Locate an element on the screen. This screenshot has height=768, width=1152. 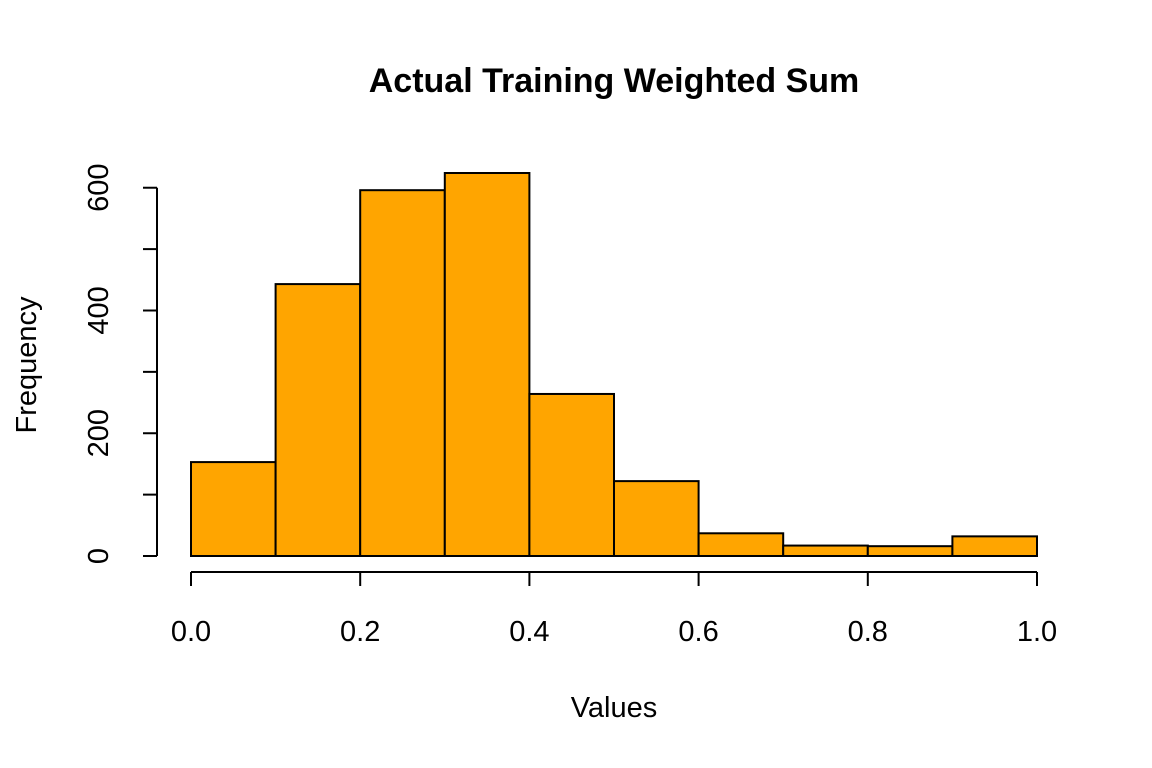
x-tick-label: 0.8 is located at coordinates (868, 632).